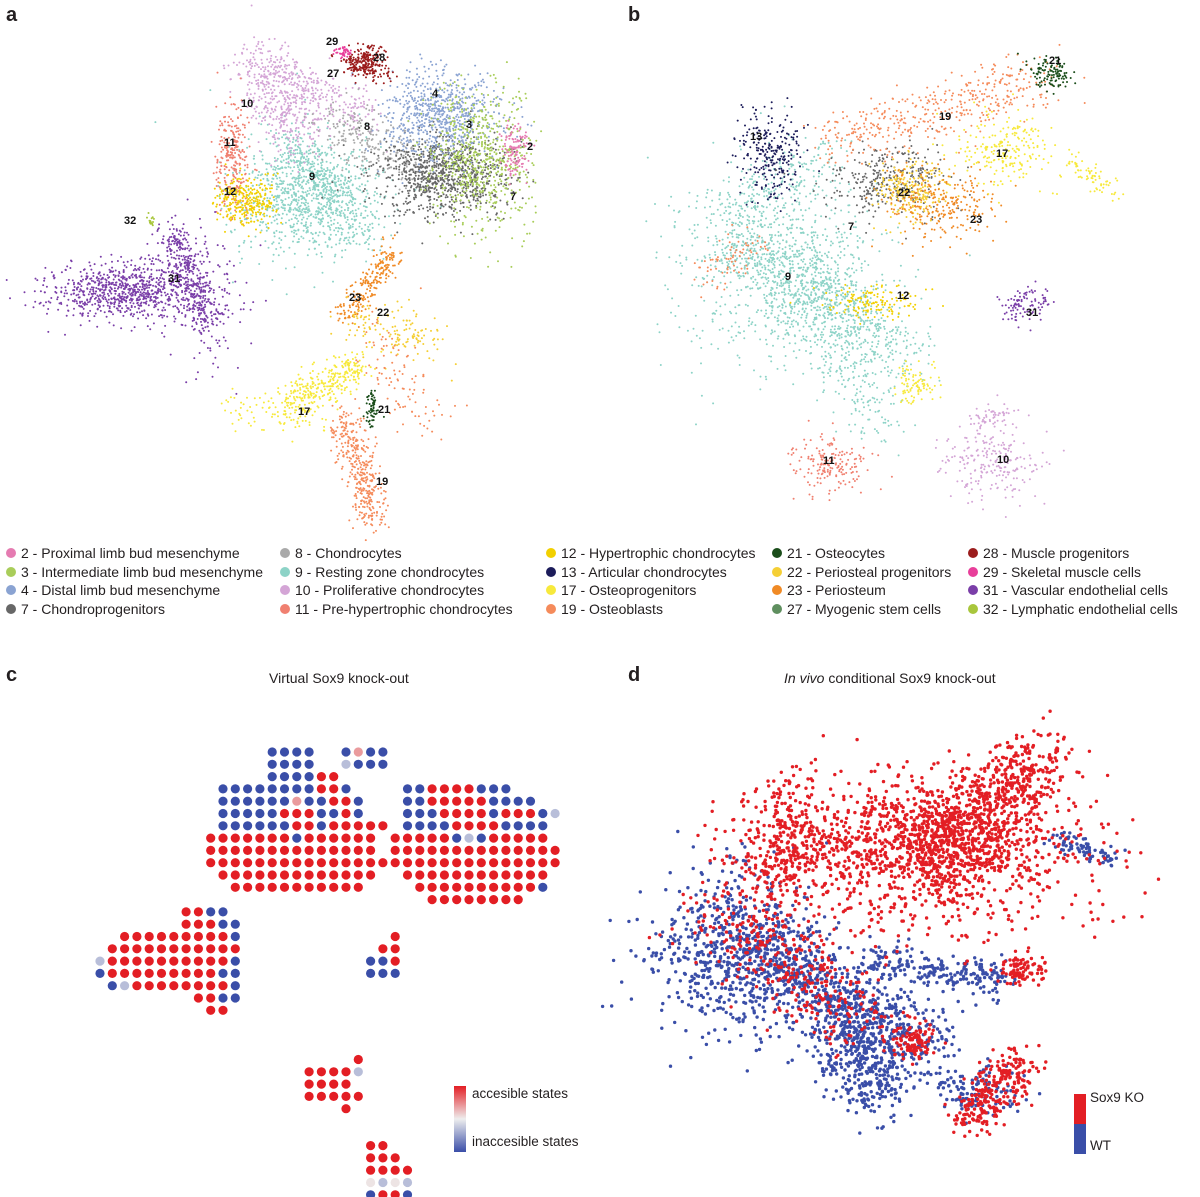 This screenshot has height=1197, width=1200. Describe the element at coordinates (247, 200) in the screenshot. I see `panel-a-cluster-12-points` at that location.